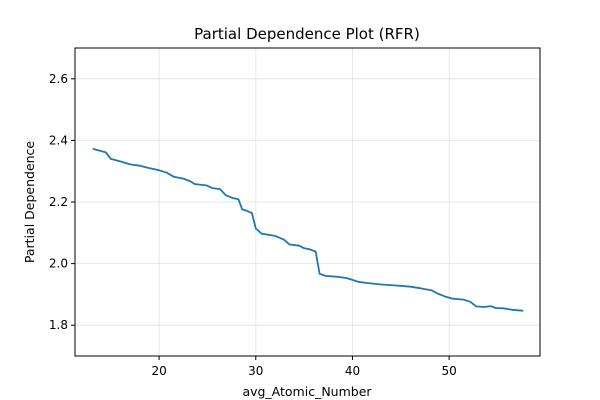  Describe the element at coordinates (58, 264) in the screenshot. I see `y-tick-label: 2.0` at that location.